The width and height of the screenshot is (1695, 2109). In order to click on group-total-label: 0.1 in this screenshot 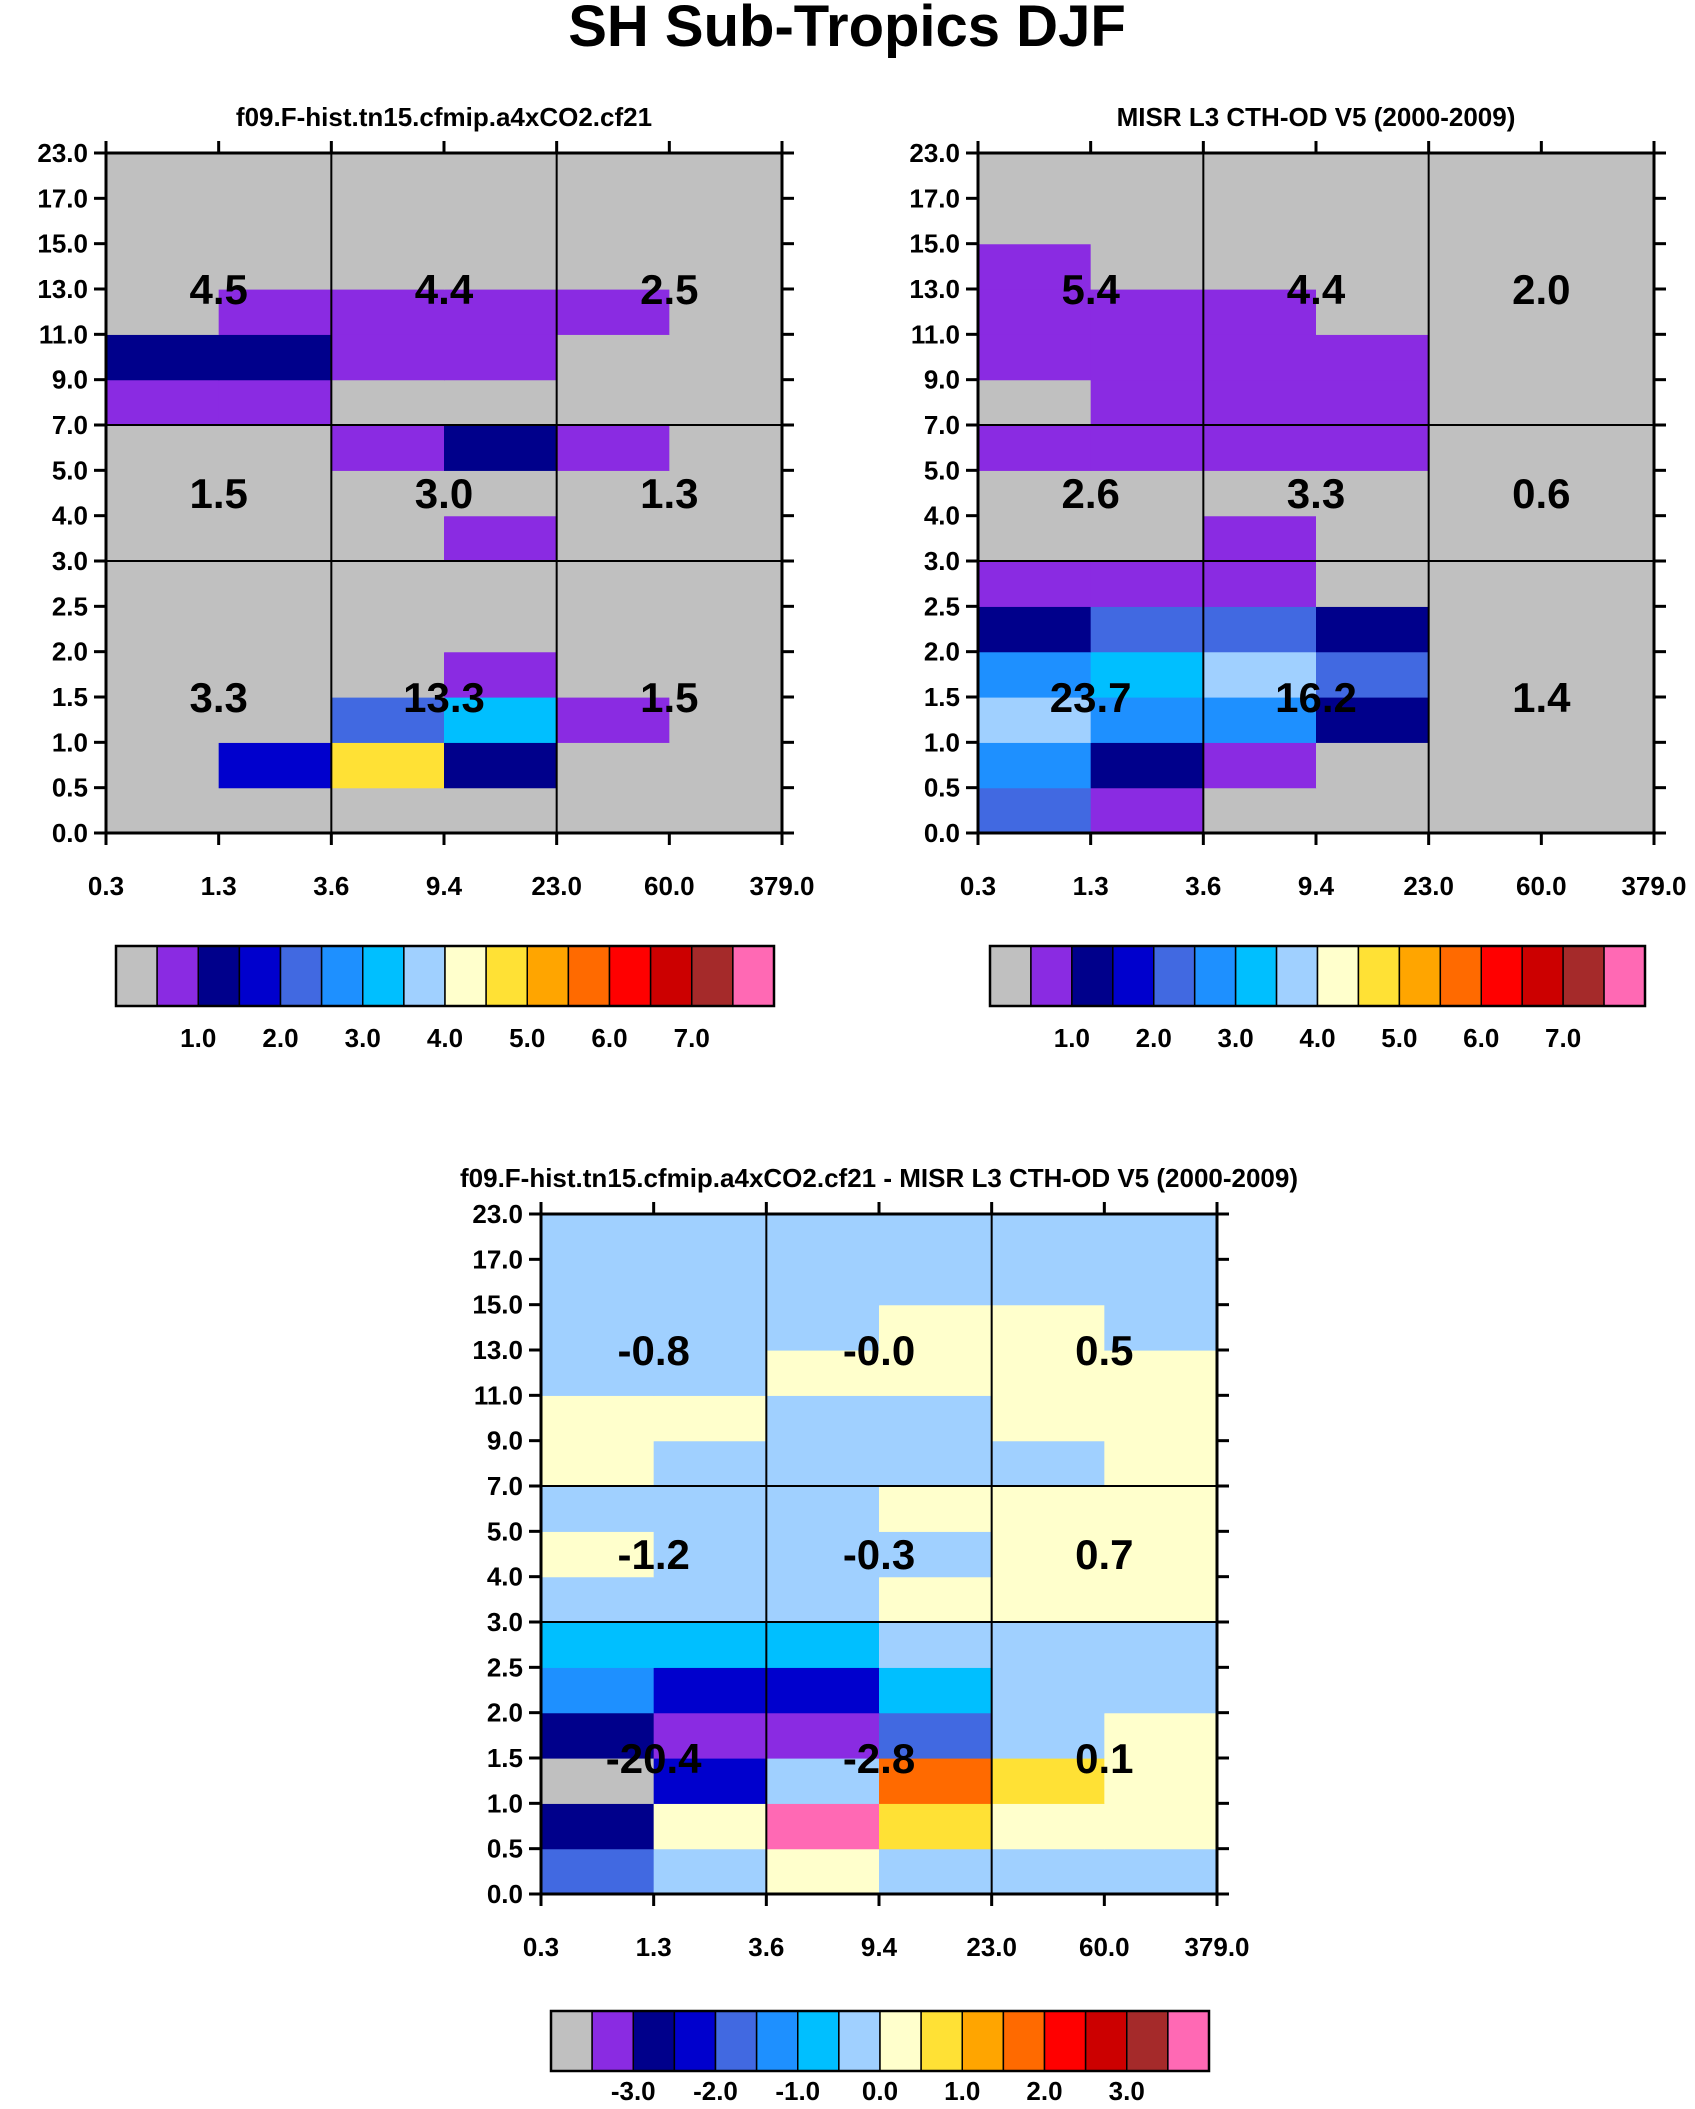, I will do `click(1104, 1758)`.